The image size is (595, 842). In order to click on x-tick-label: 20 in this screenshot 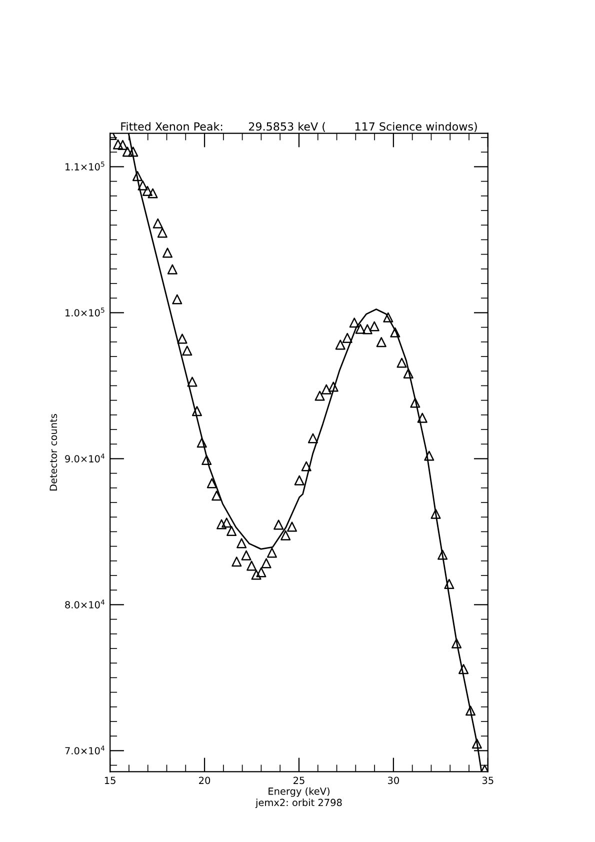, I will do `click(204, 780)`.